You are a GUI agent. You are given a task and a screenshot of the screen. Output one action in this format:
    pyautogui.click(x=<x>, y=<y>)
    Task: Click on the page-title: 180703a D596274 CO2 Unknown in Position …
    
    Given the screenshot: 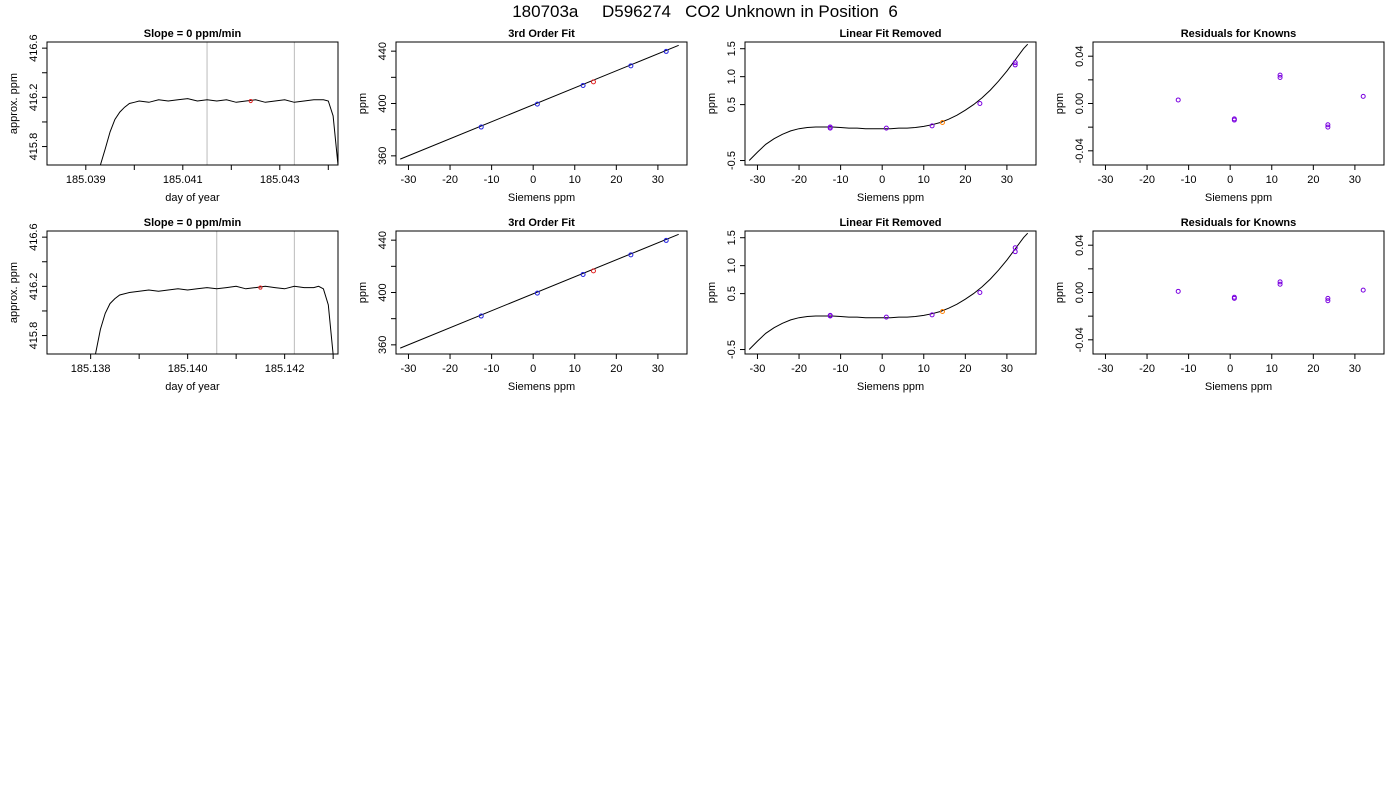 What is the action you would take?
    pyautogui.click(x=705, y=11)
    